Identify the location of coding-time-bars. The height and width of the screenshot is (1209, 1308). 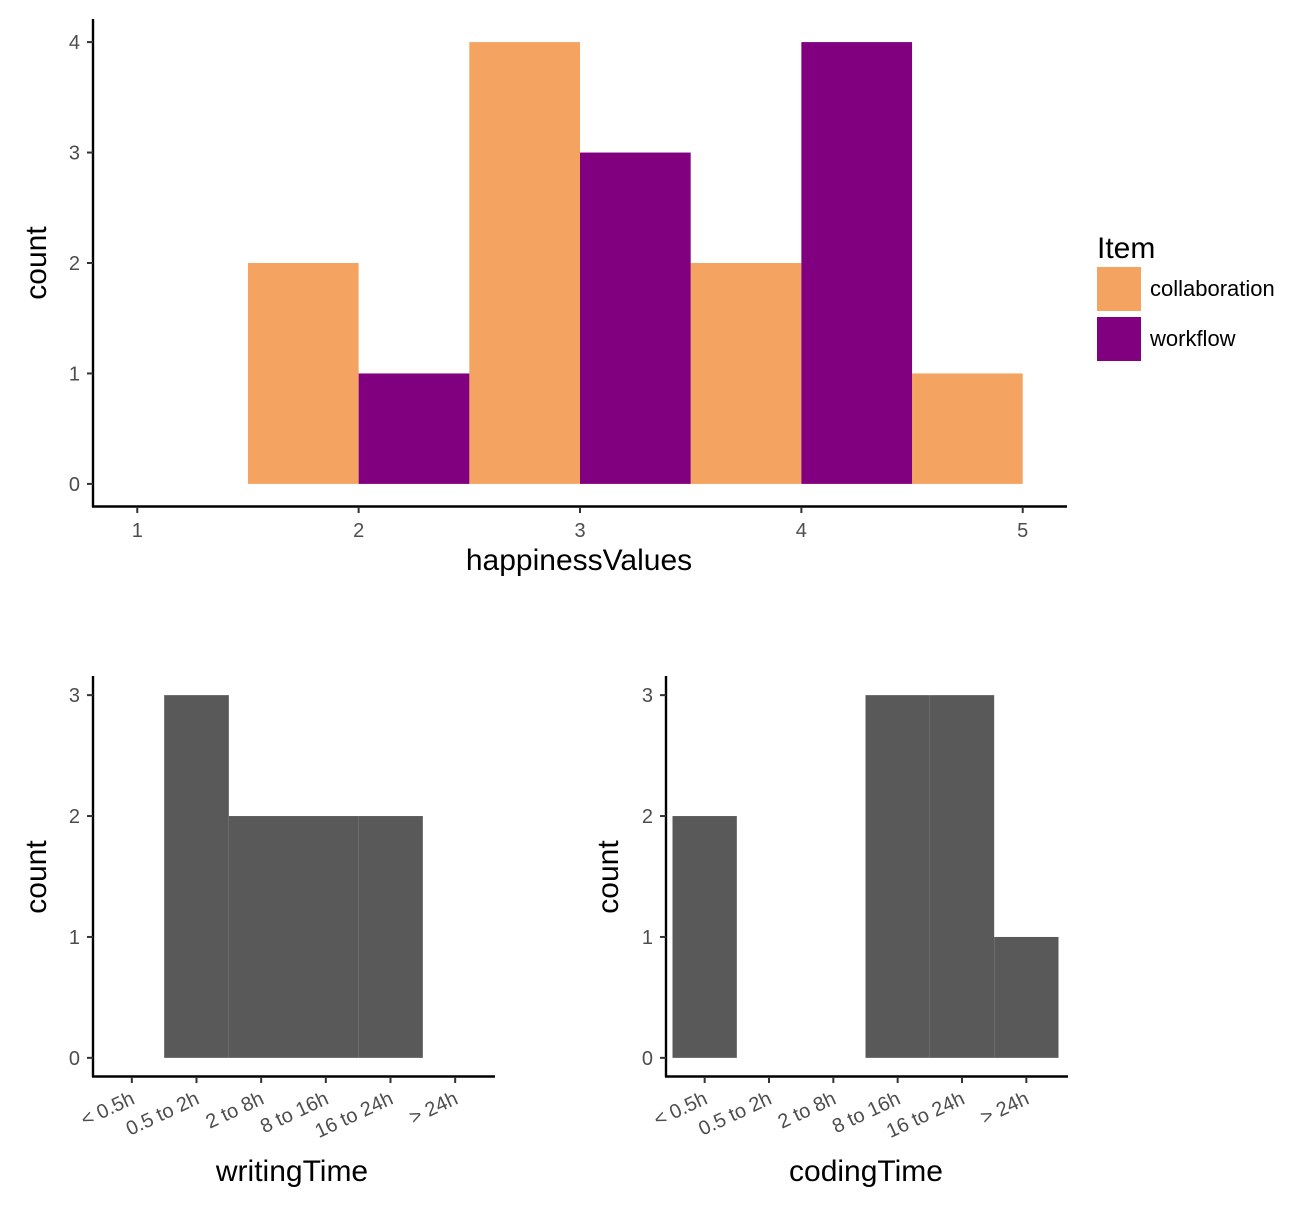
(865, 876).